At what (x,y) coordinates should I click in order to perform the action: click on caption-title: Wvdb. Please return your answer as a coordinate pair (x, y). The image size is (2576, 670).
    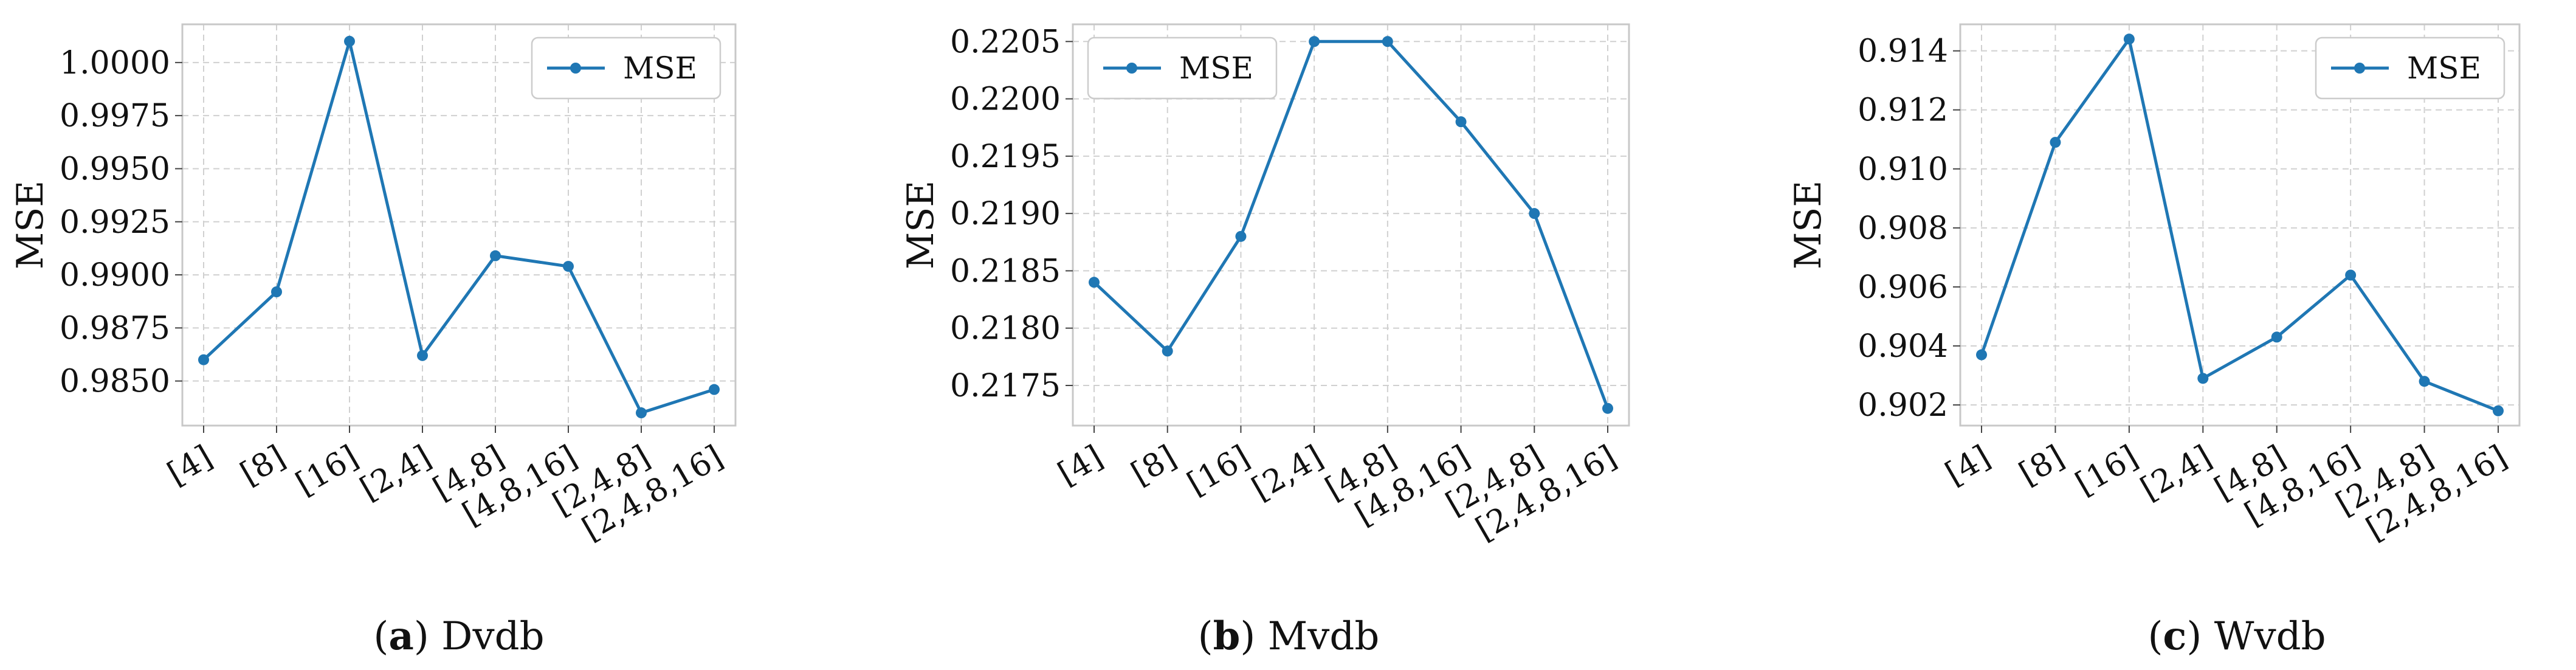
    Looking at the image, I should click on (2270, 636).